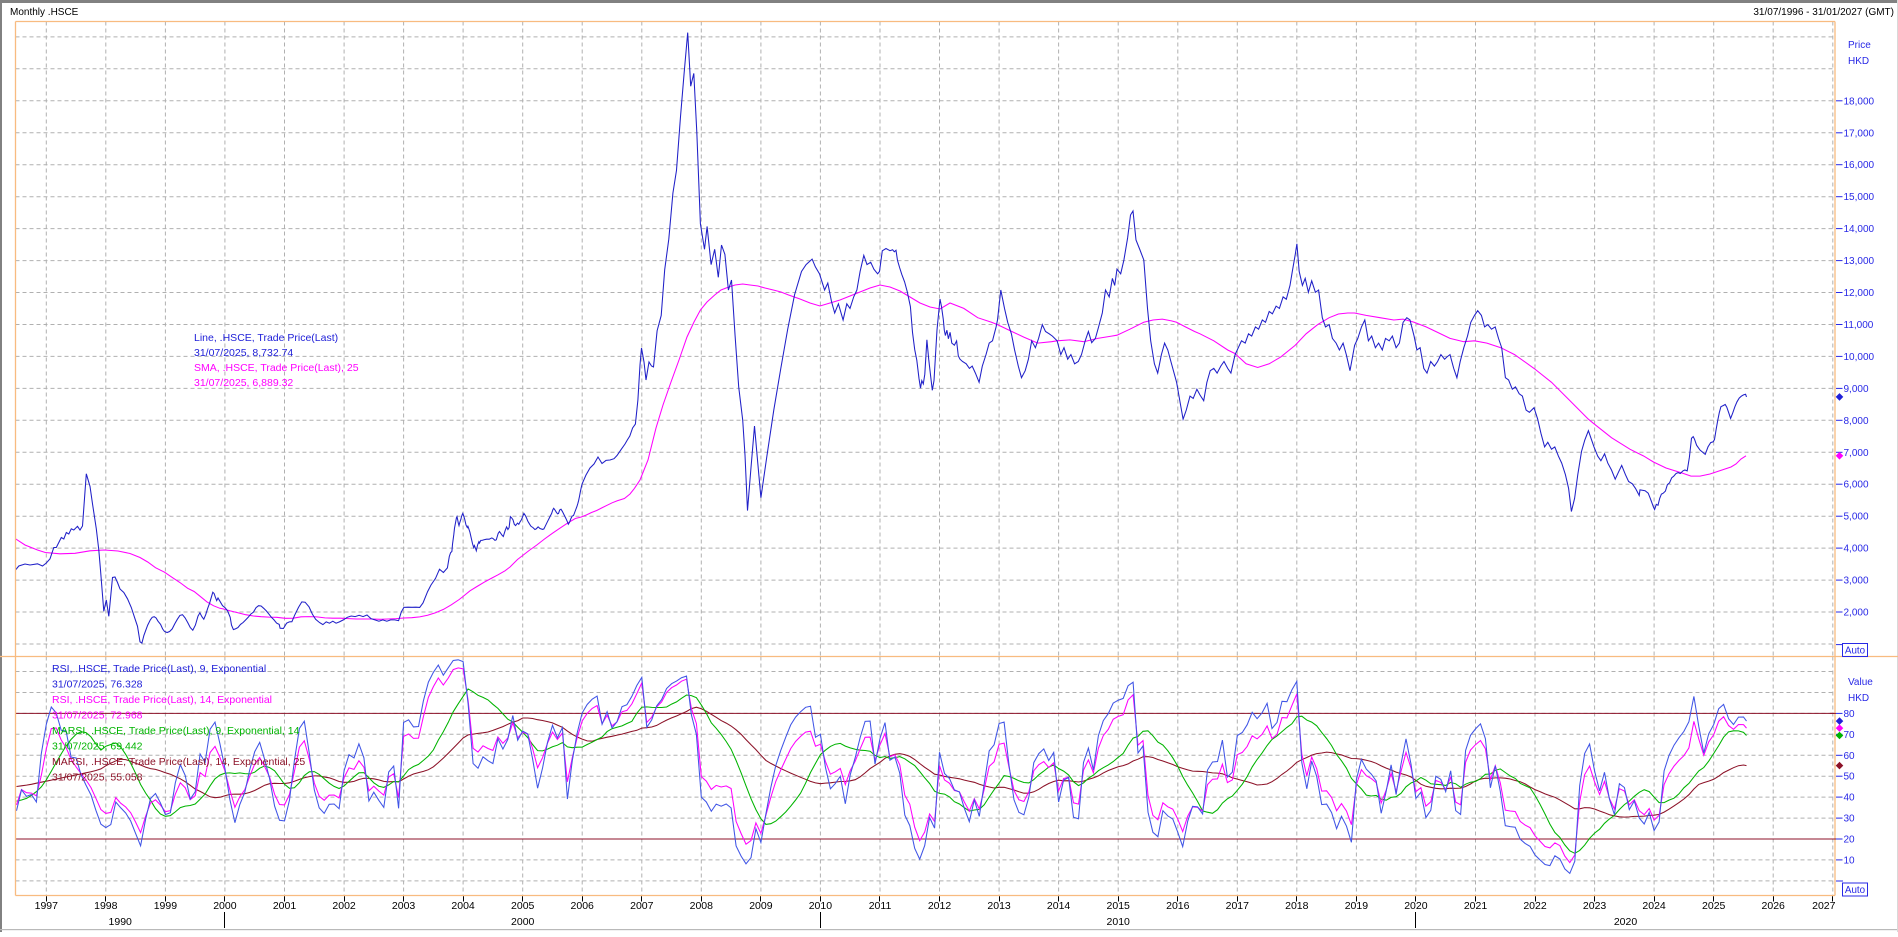  I want to click on svg-text: 50, so click(1850, 777).